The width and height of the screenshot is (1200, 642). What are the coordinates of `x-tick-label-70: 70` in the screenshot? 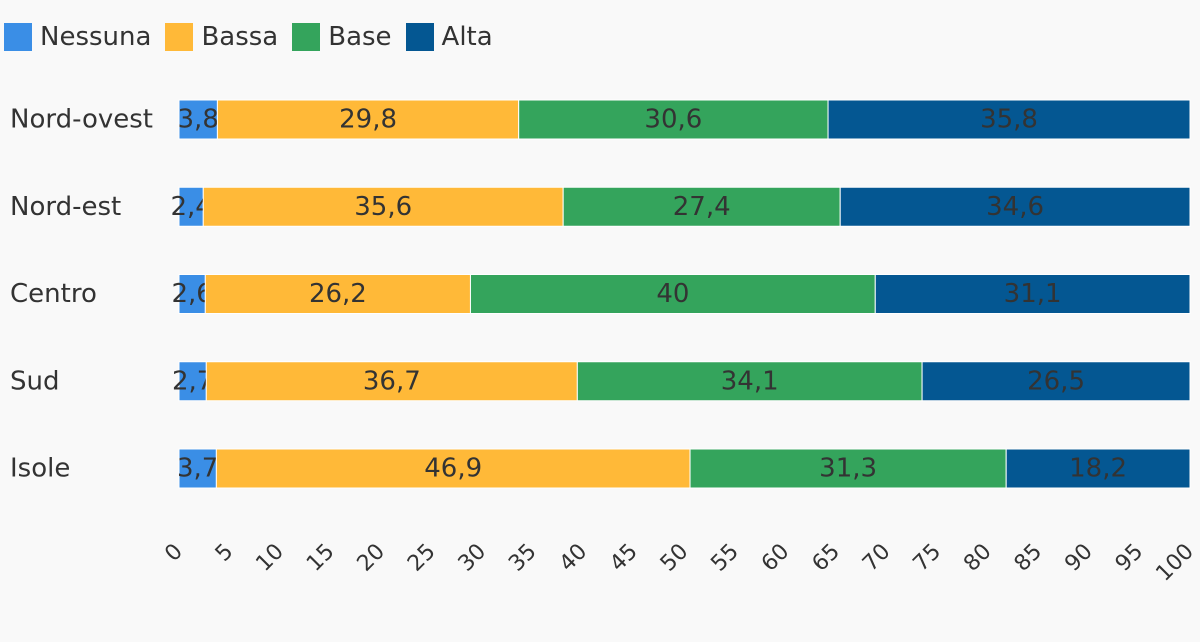 It's located at (876, 557).